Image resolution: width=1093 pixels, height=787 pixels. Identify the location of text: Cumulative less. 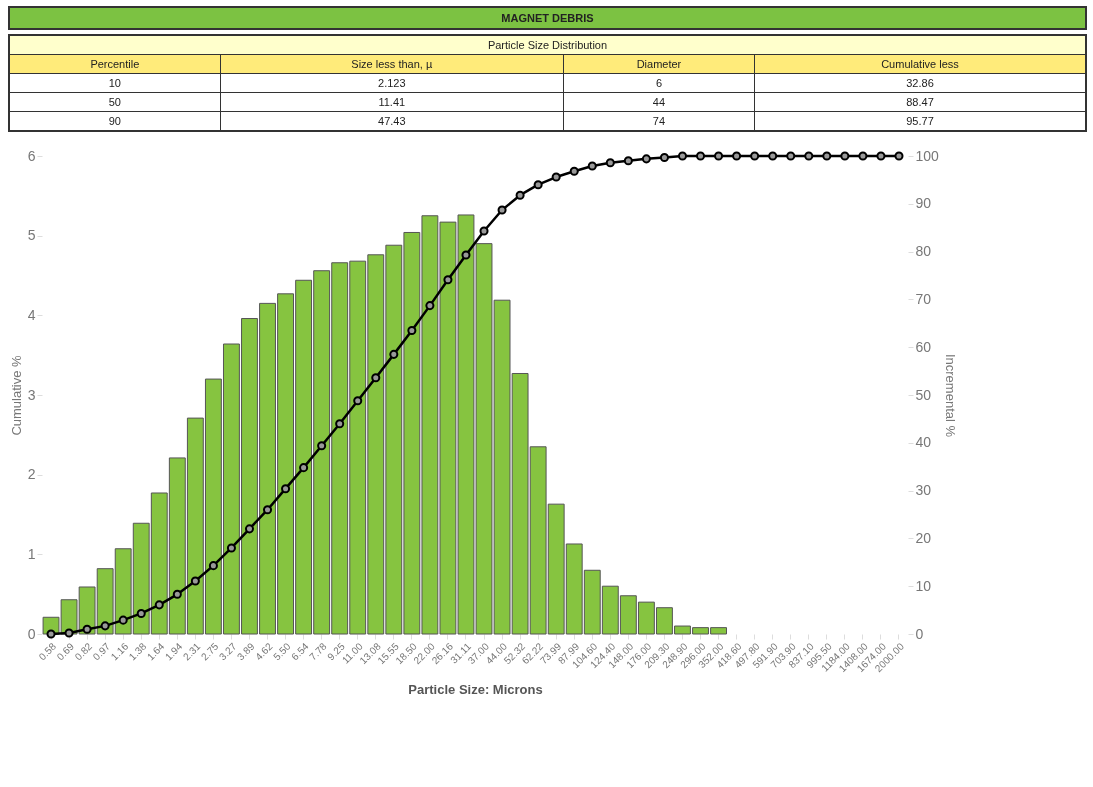
(920, 64).